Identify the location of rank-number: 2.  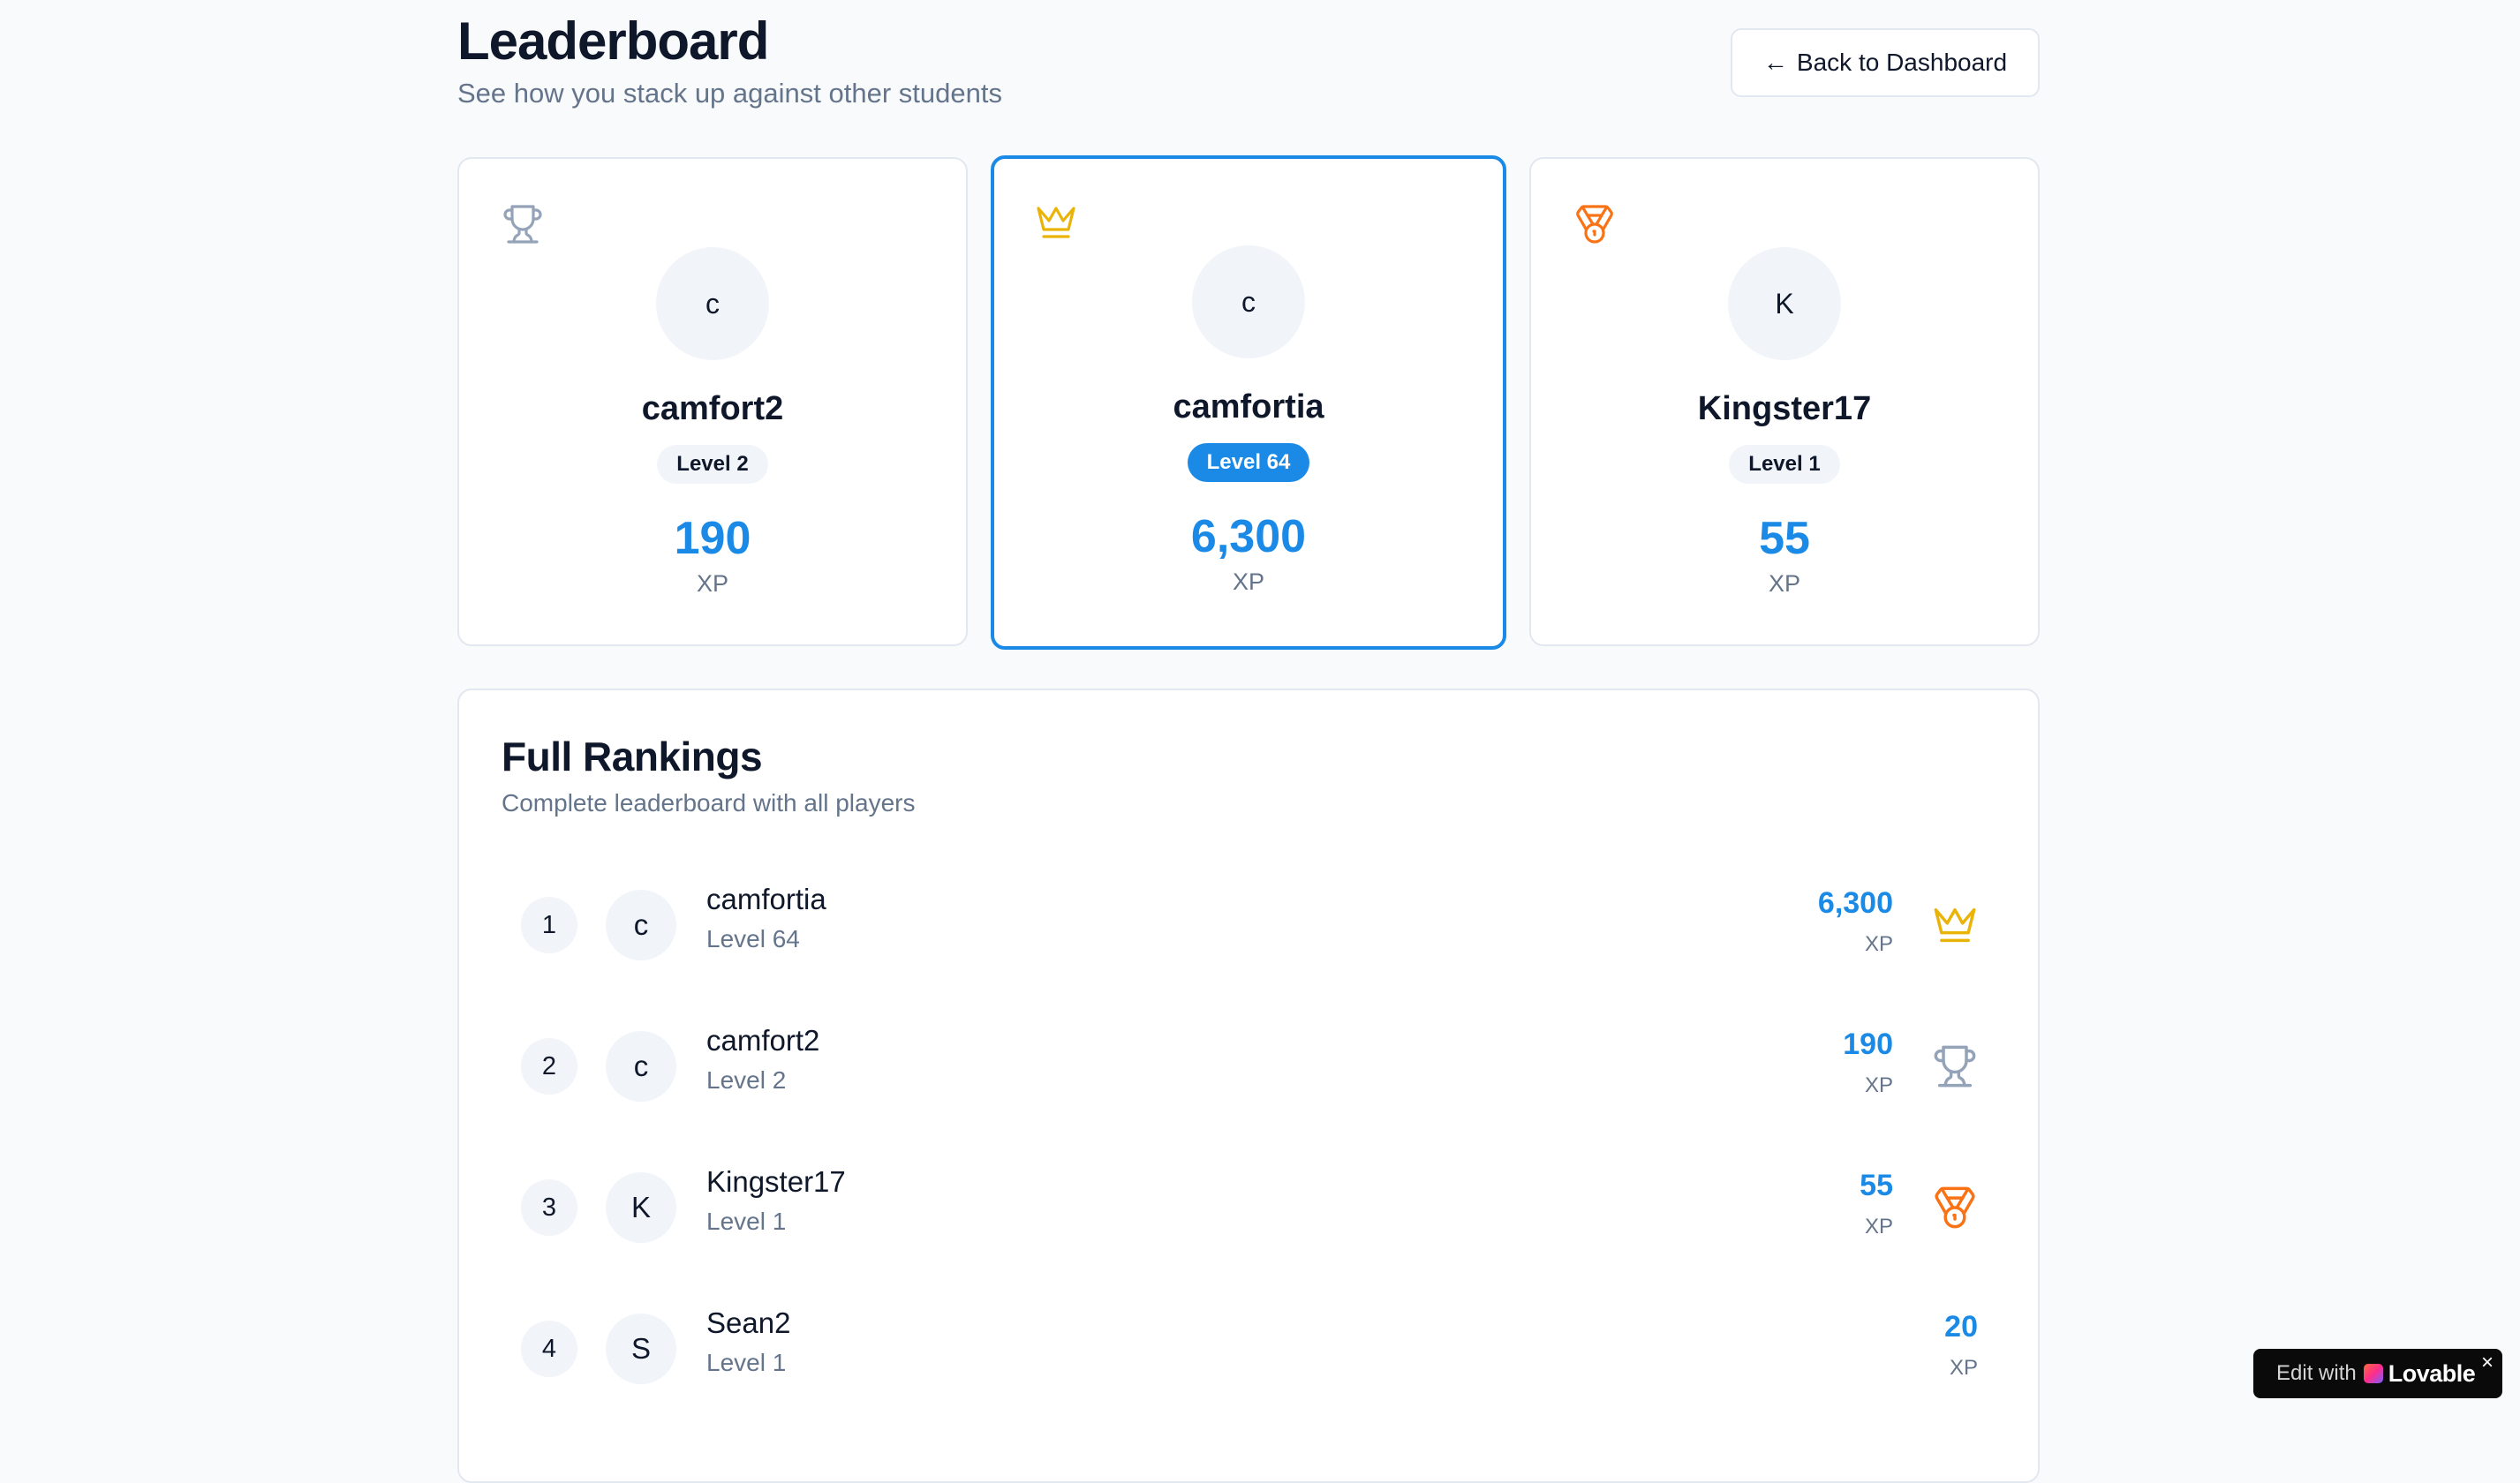
(549, 1066).